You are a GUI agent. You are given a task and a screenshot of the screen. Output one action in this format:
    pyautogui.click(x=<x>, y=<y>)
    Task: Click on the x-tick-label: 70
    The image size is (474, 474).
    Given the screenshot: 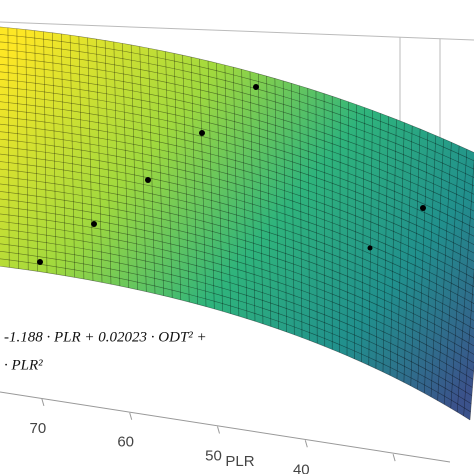 What is the action you would take?
    pyautogui.click(x=38, y=428)
    